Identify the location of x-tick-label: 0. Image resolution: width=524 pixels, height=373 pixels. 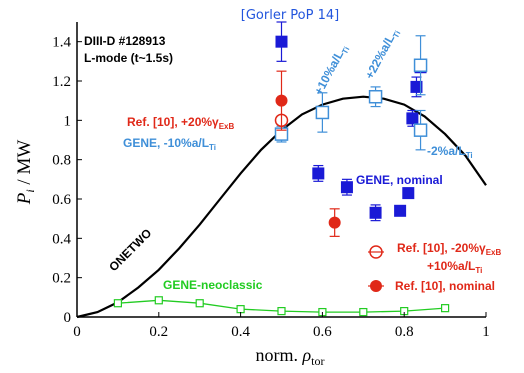
(77, 332).